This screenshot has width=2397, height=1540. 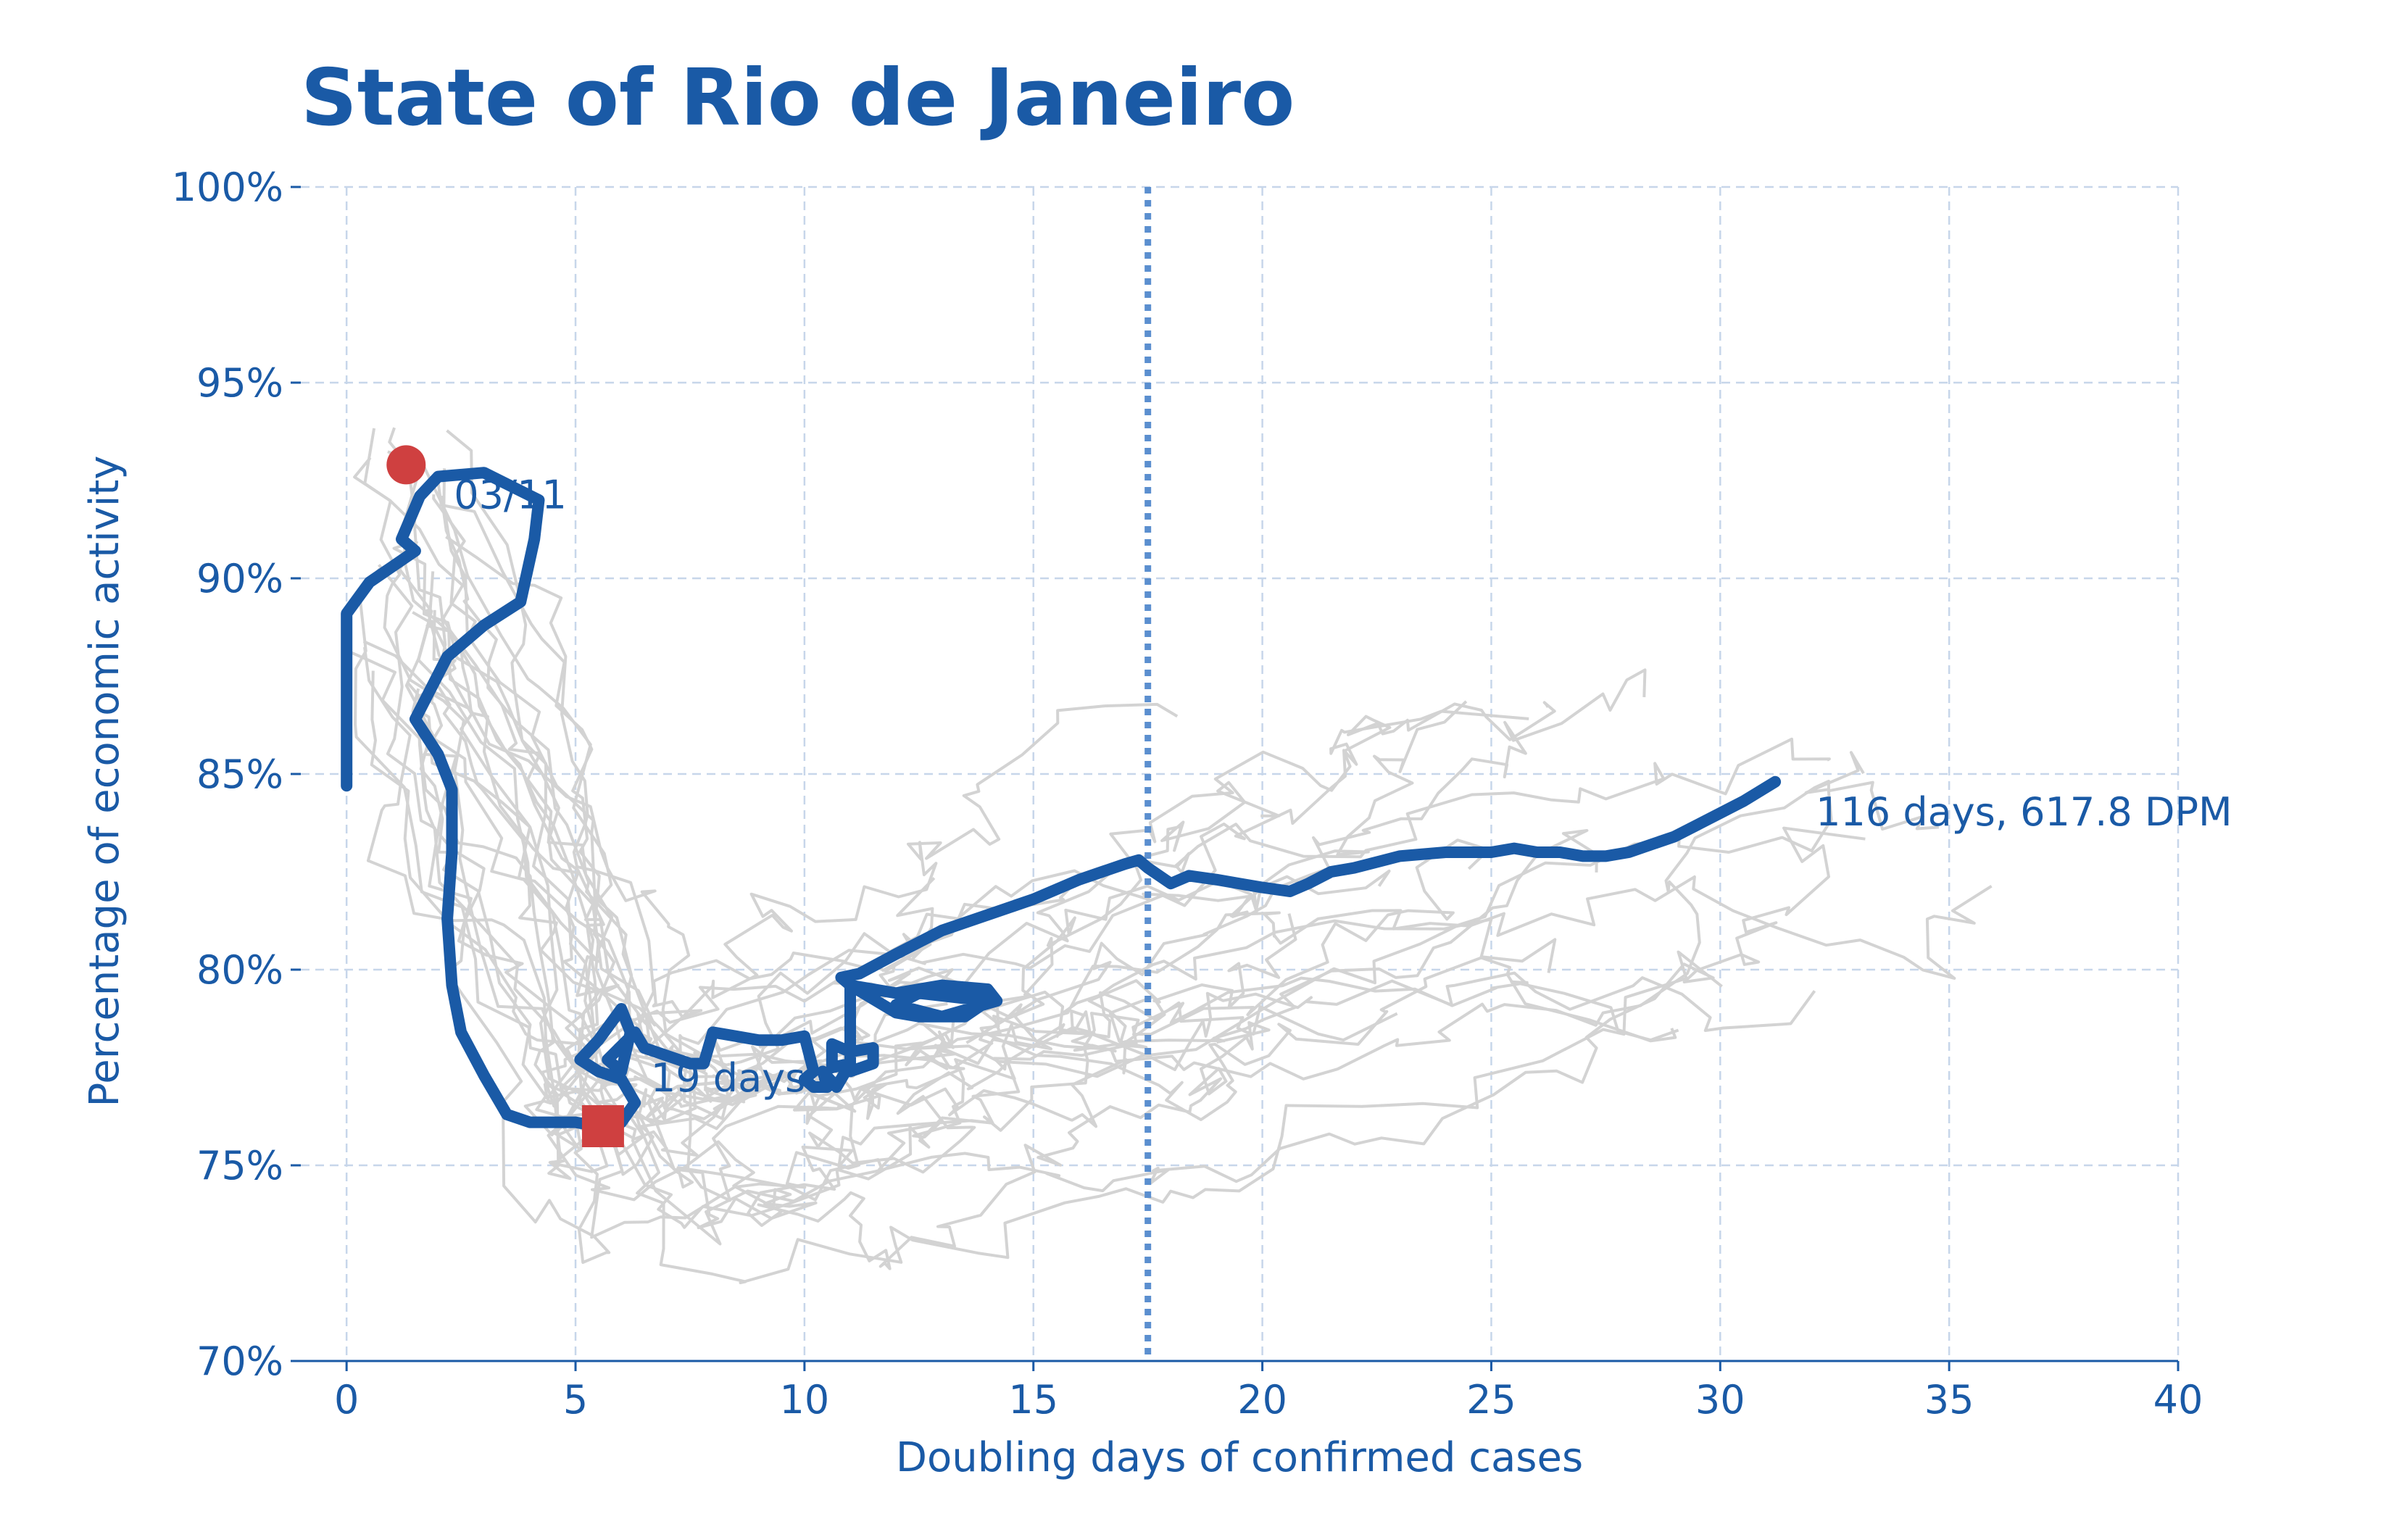 What do you see at coordinates (1949, 1400) in the screenshot?
I see `x-tick-label: 35` at bounding box center [1949, 1400].